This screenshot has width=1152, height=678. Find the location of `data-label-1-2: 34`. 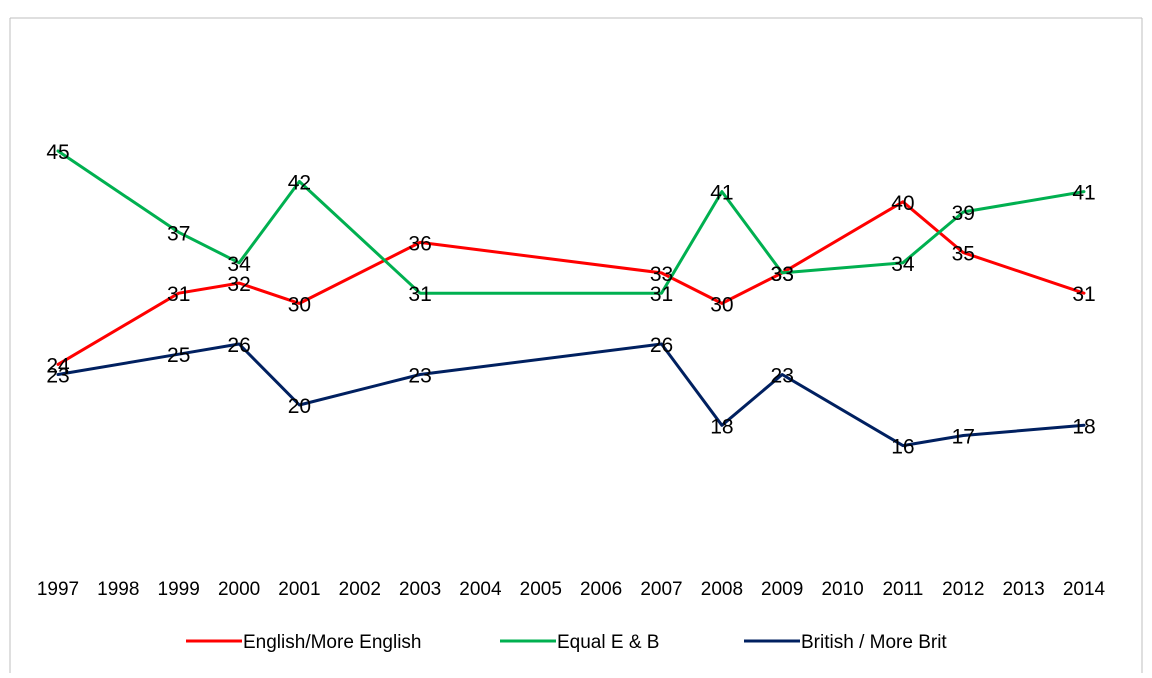

data-label-1-2: 34 is located at coordinates (239, 264).